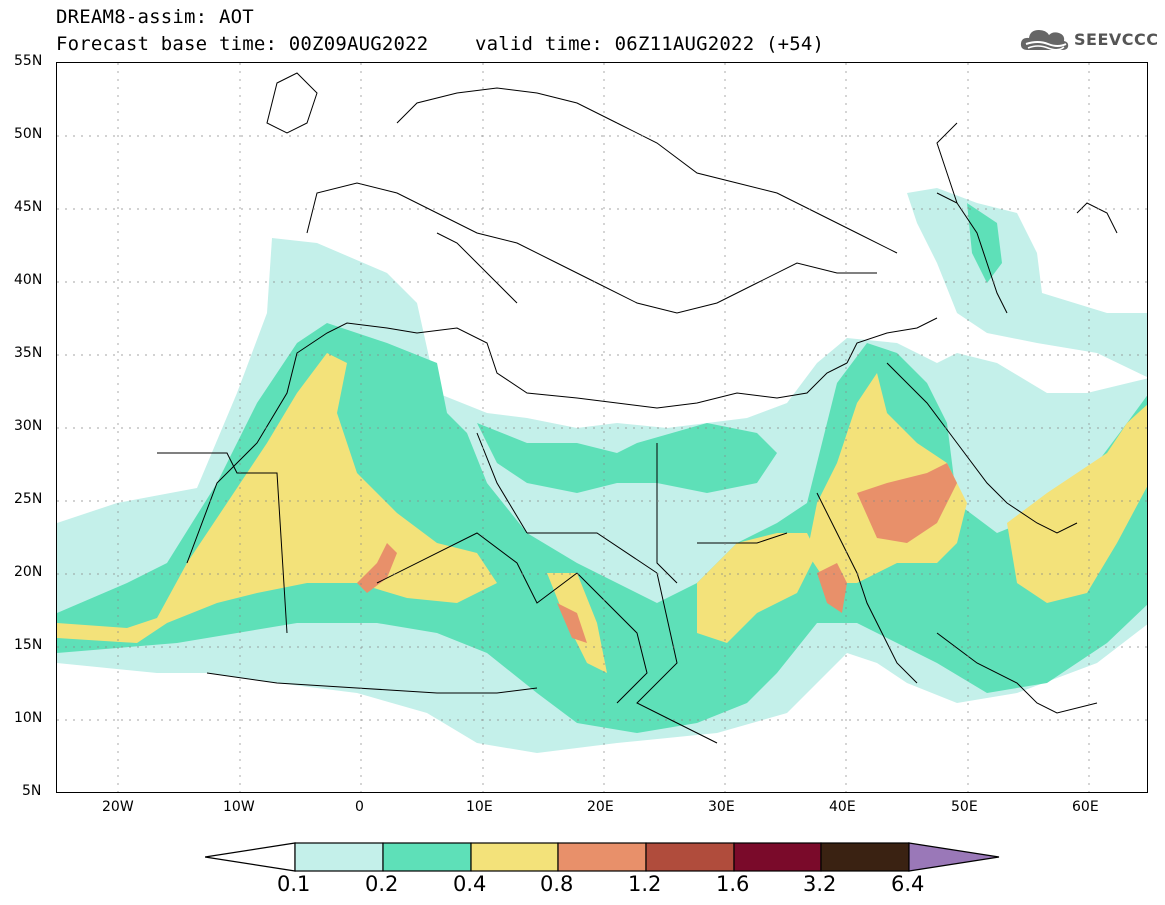  I want to click on lat-label-20n: 20N, so click(28, 572).